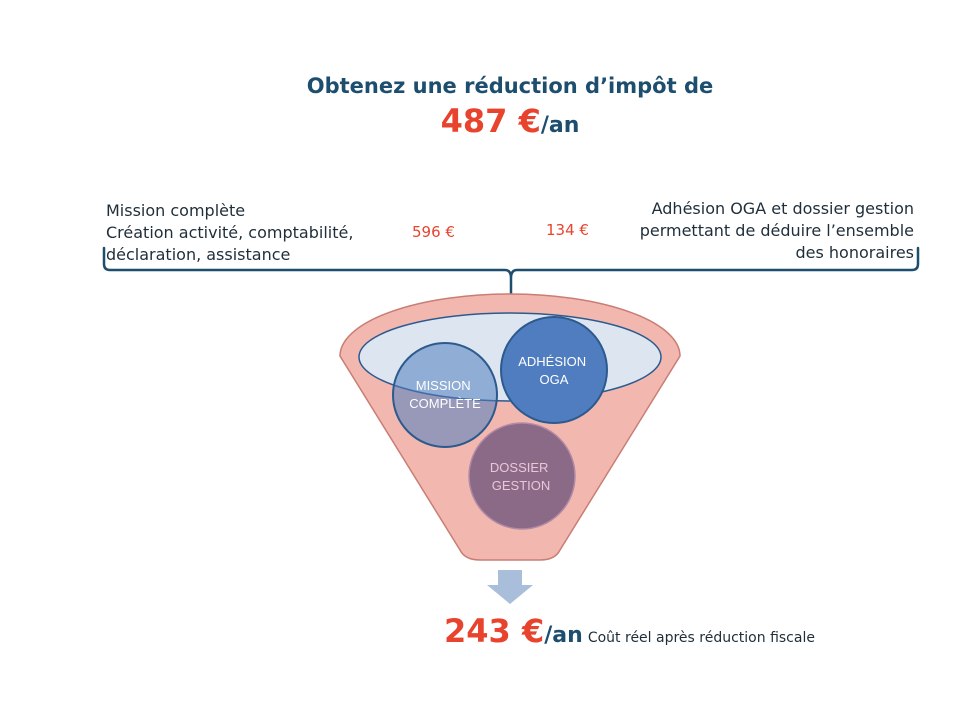 The height and width of the screenshot is (720, 960). What do you see at coordinates (433, 232) in the screenshot?
I see `mission-price: 596 €` at bounding box center [433, 232].